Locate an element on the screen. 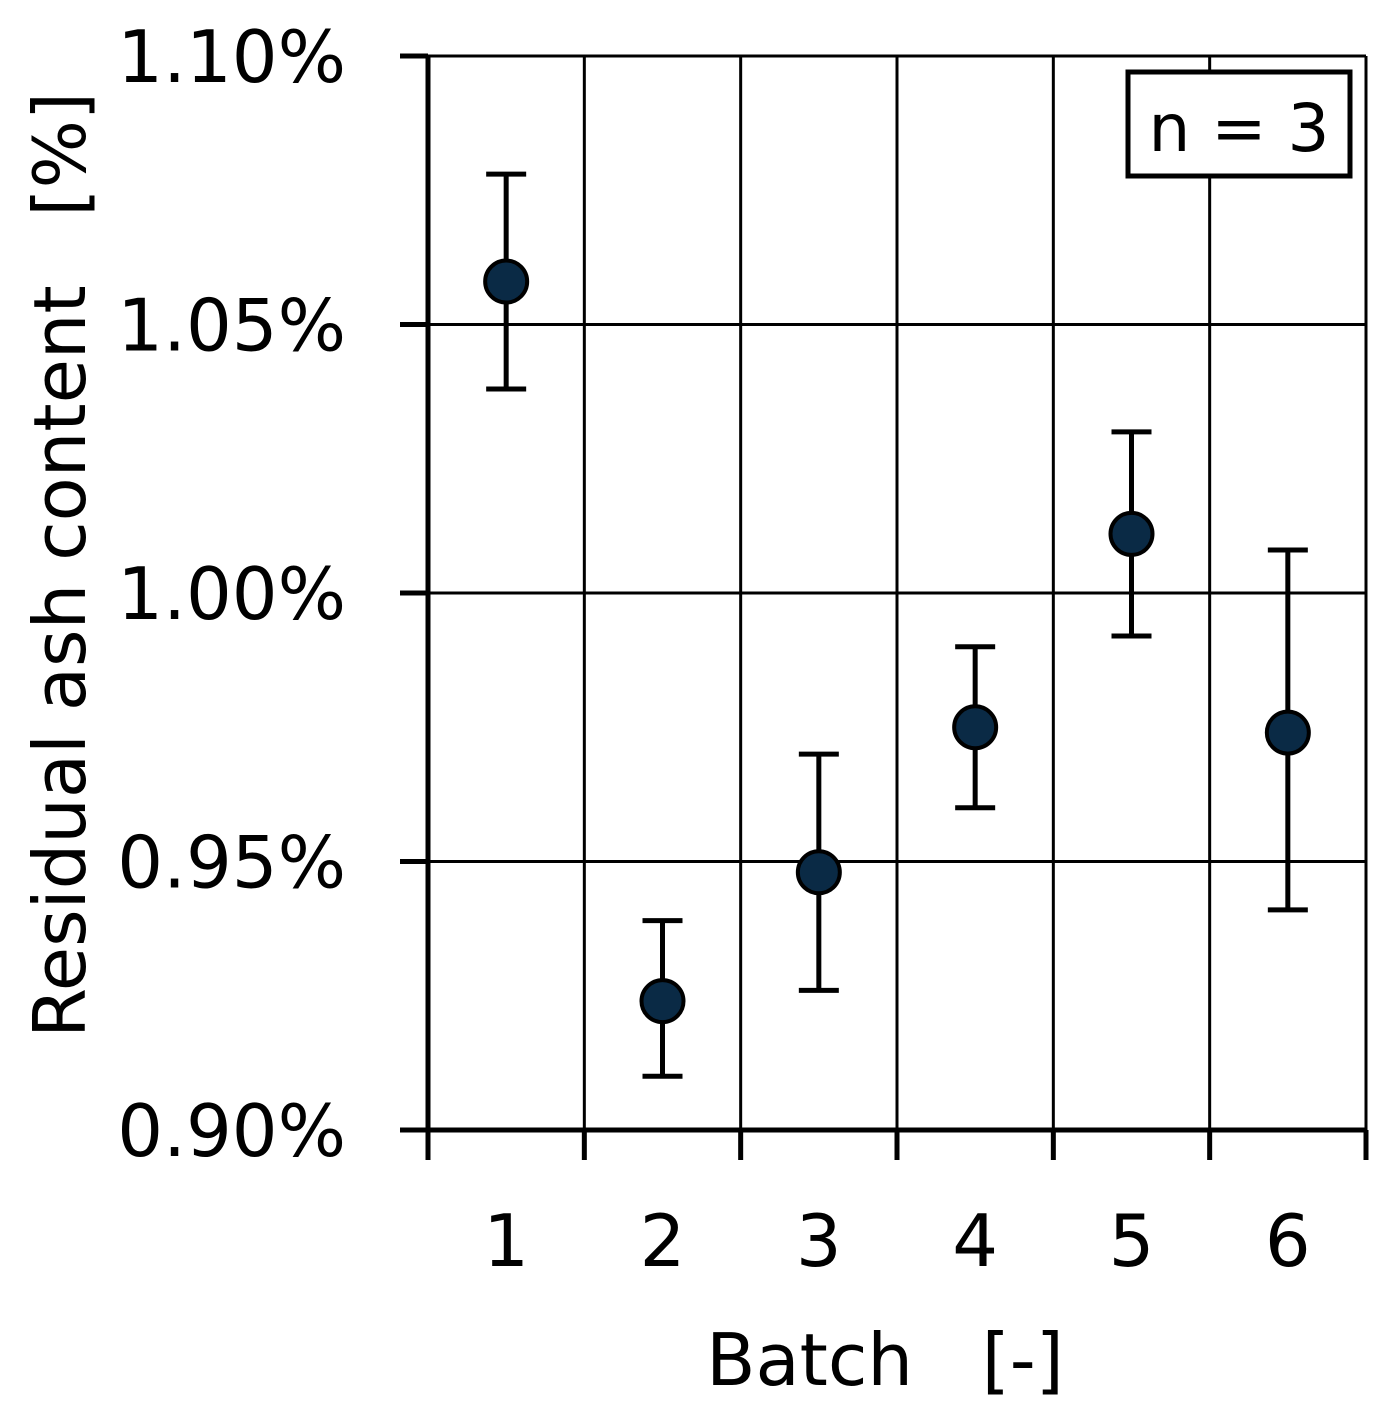 The image size is (1393, 1418). legend-box: n = 3 is located at coordinates (1239, 124).